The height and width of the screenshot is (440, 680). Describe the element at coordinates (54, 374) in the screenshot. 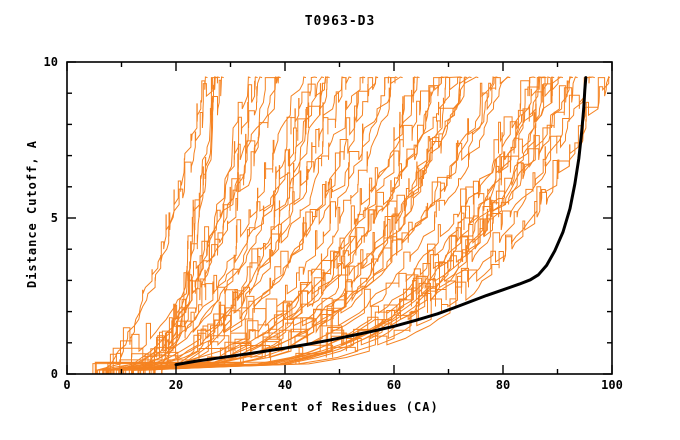

I see `y-tick-label-0: 0` at that location.